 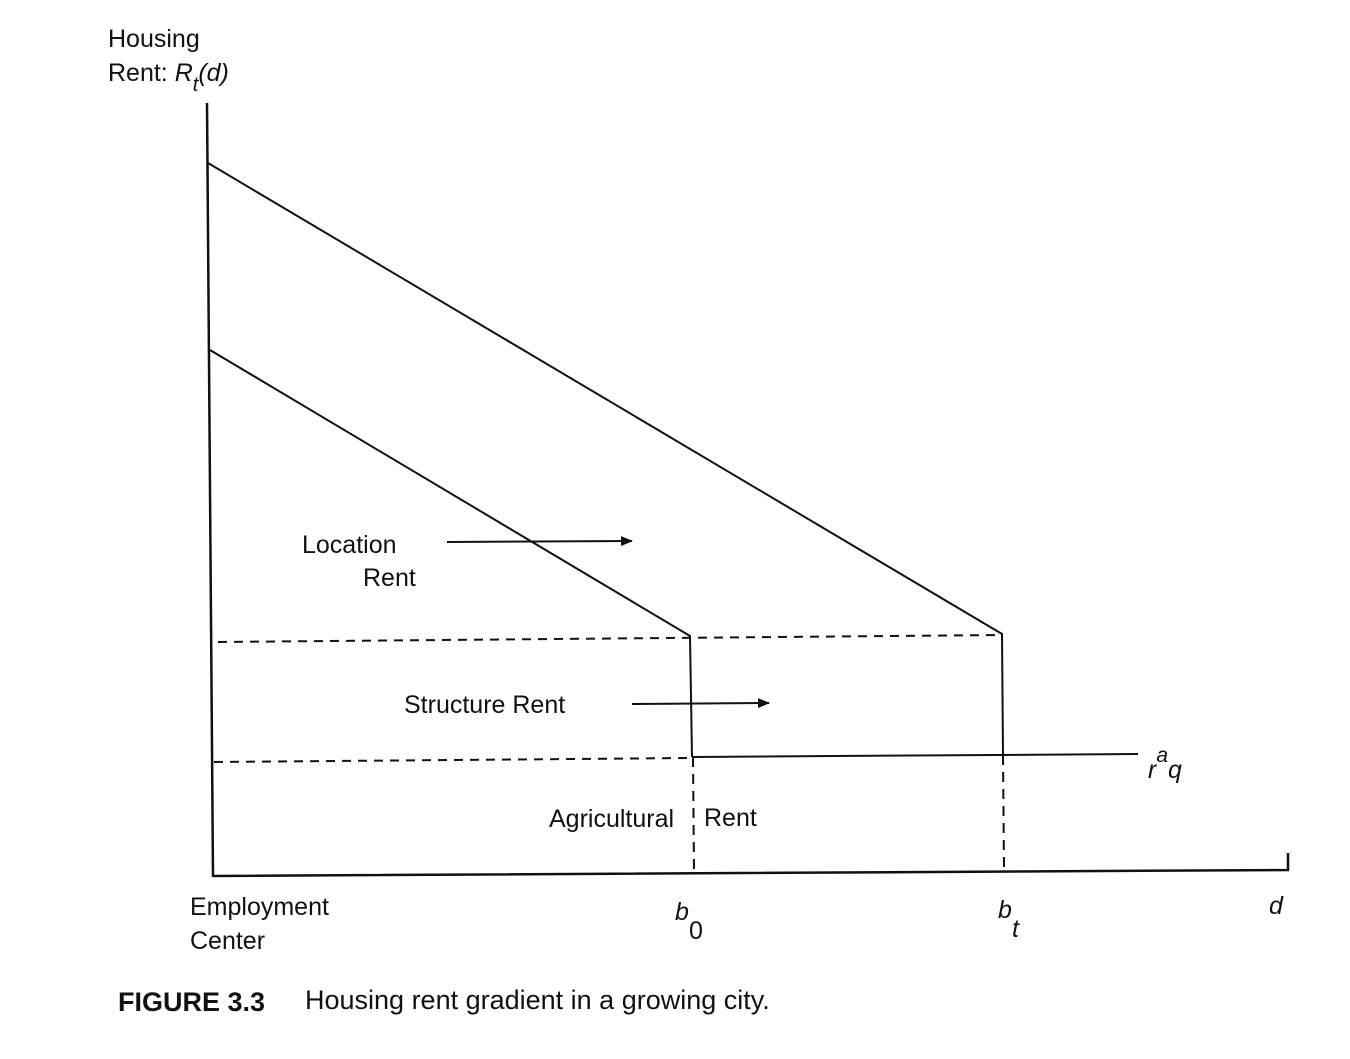 What do you see at coordinates (539, 541) in the screenshot?
I see `location-rent-arrow` at bounding box center [539, 541].